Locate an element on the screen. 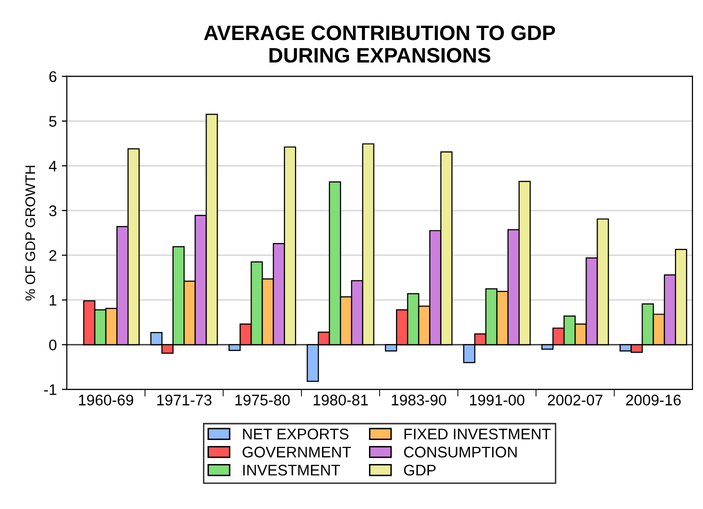  legend-label: CONSUMPTION is located at coordinates (460, 452).